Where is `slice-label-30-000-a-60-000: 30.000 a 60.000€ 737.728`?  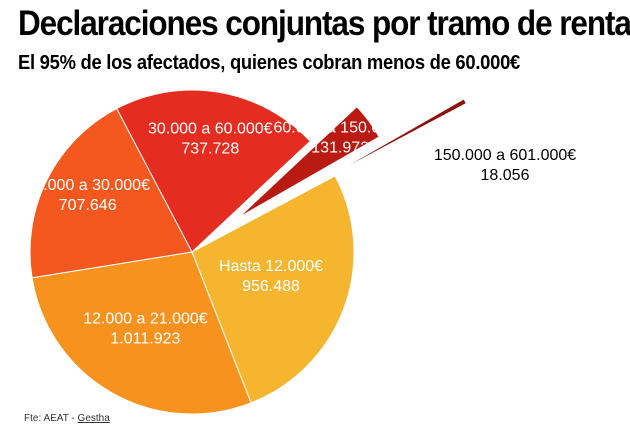
slice-label-30-000-a-60-000: 30.000 a 60.000€ 737.728 is located at coordinates (210, 138).